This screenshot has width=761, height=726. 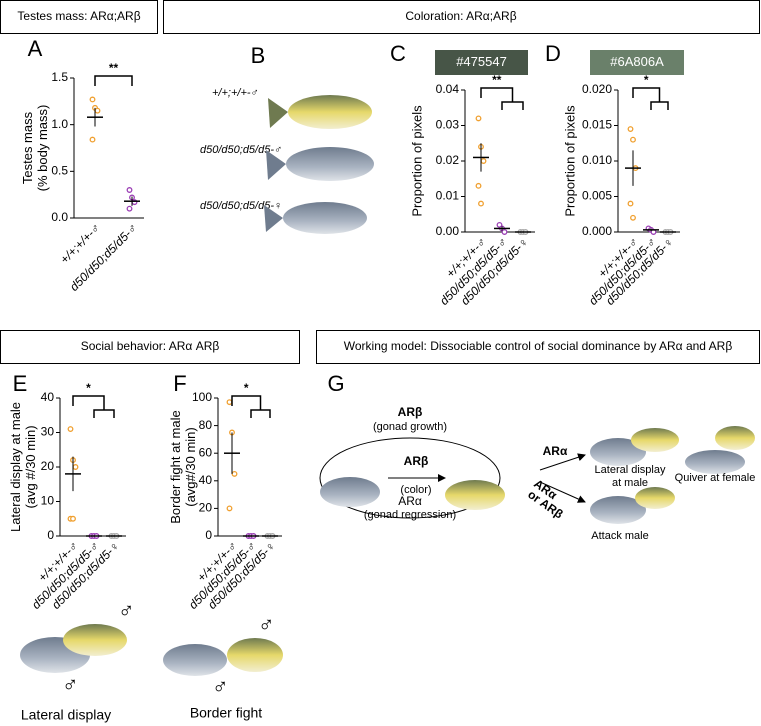 I want to click on section-title: Social behavior: ARα ARβ, so click(x=150, y=346).